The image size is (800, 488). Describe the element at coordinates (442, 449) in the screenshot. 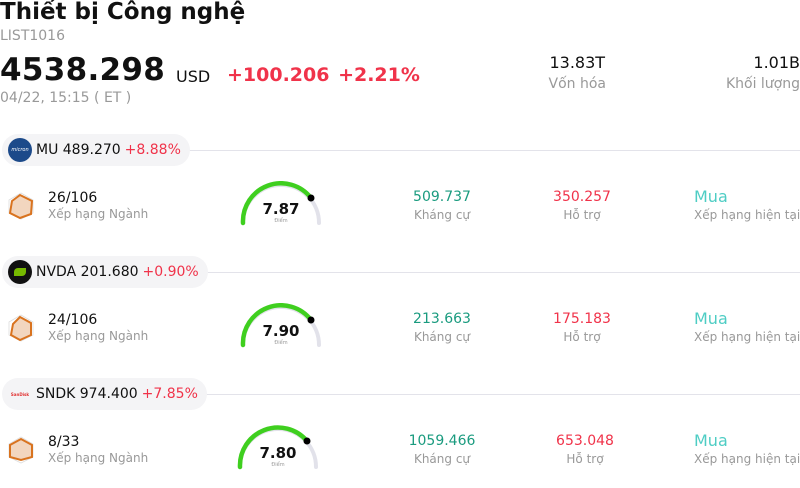

I see `resistance: 1059.466 Kháng cự` at that location.